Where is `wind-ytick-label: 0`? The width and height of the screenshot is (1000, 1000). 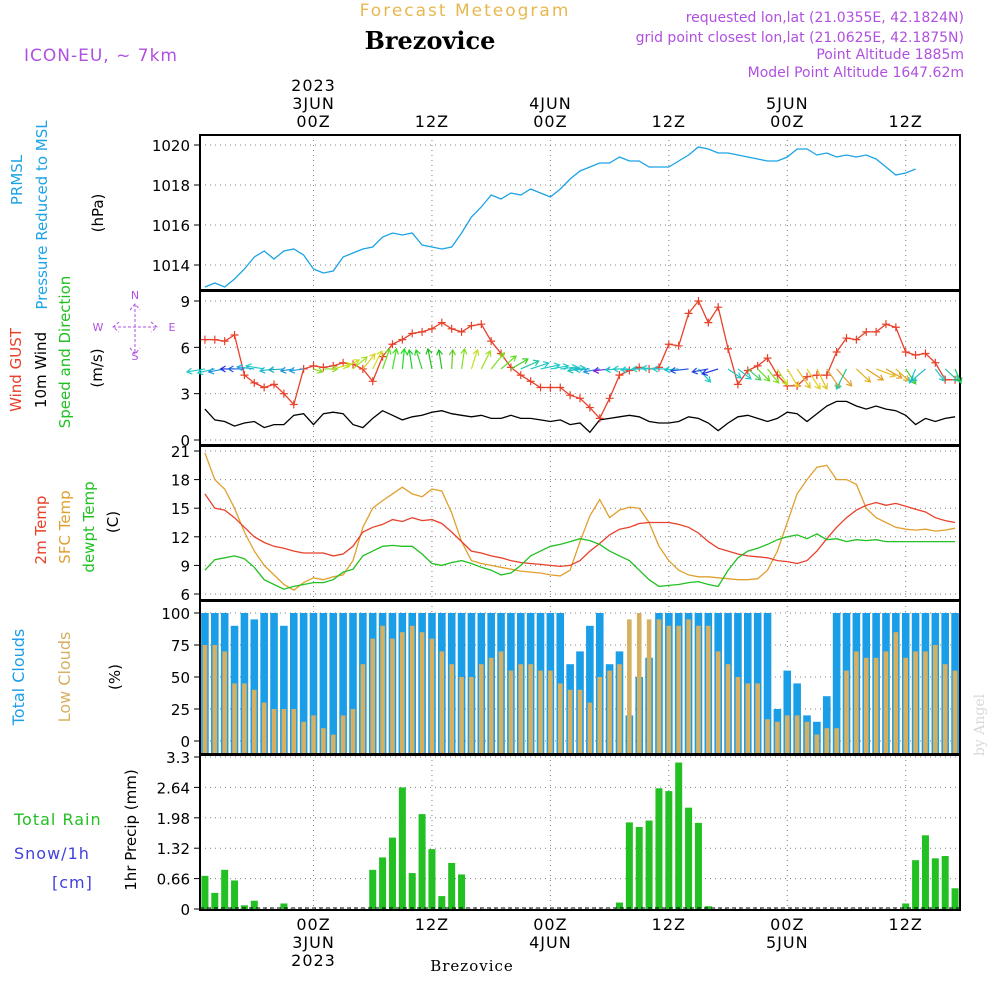 wind-ytick-label: 0 is located at coordinates (185, 441).